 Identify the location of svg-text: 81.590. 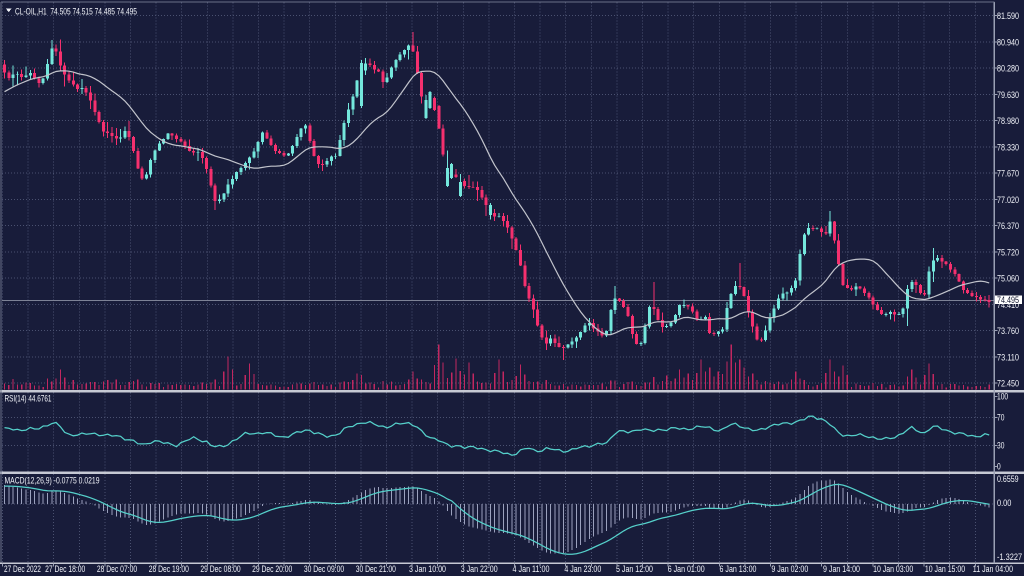
(1008, 16).